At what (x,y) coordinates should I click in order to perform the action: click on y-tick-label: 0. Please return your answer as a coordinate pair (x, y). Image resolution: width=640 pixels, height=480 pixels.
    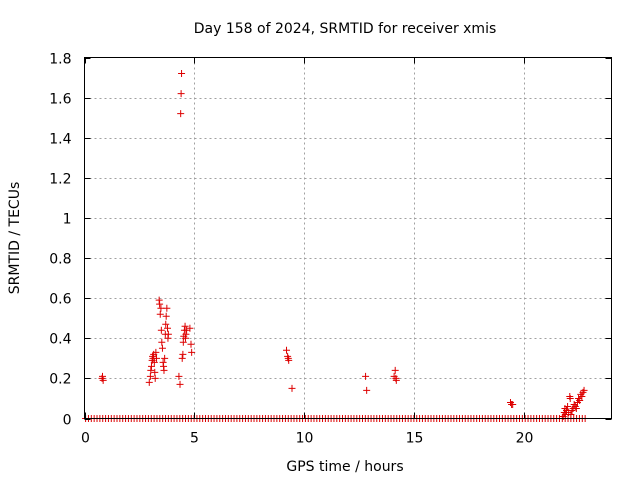
    Looking at the image, I should click on (67, 421).